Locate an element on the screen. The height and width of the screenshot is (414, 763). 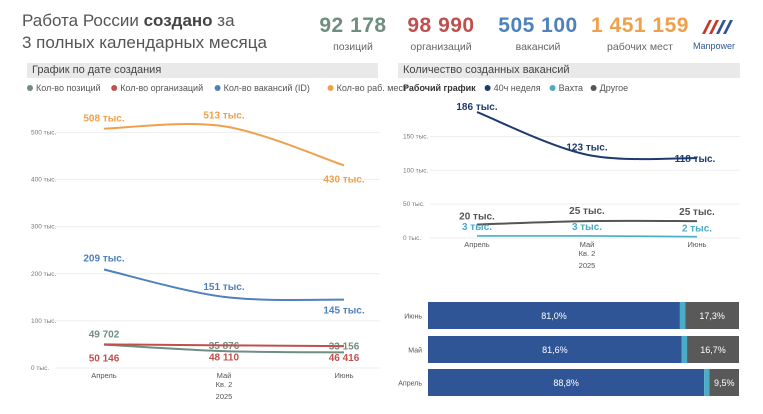
legend-label: 40ч неделя is located at coordinates (517, 88).